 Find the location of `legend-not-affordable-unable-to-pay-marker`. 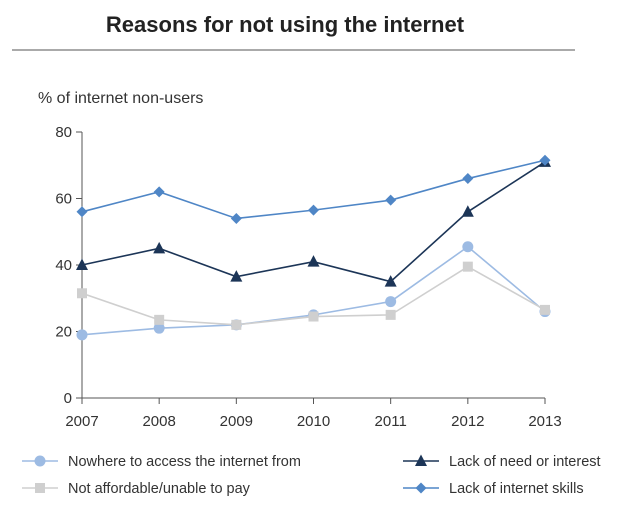

legend-not-affordable-unable-to-pay-marker is located at coordinates (40, 488).